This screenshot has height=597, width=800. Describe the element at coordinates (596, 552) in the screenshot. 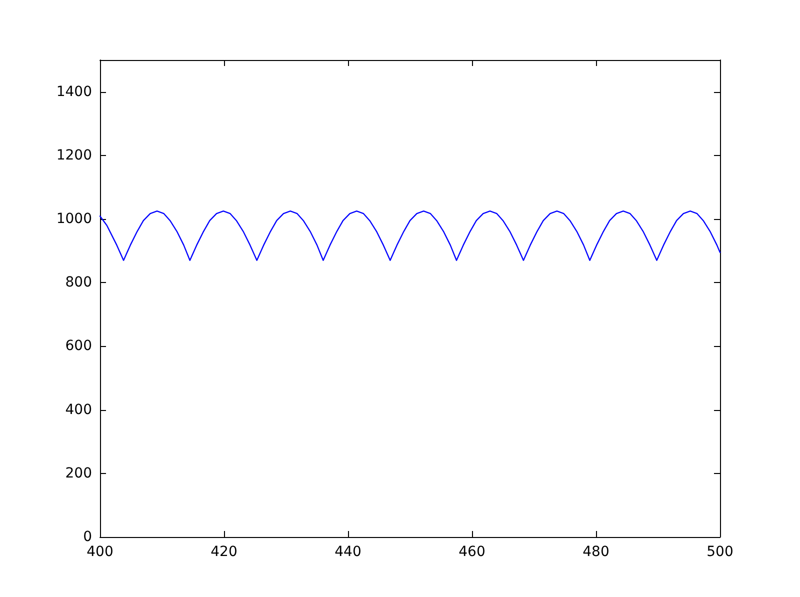

I see `x-tick-label: 480` at that location.